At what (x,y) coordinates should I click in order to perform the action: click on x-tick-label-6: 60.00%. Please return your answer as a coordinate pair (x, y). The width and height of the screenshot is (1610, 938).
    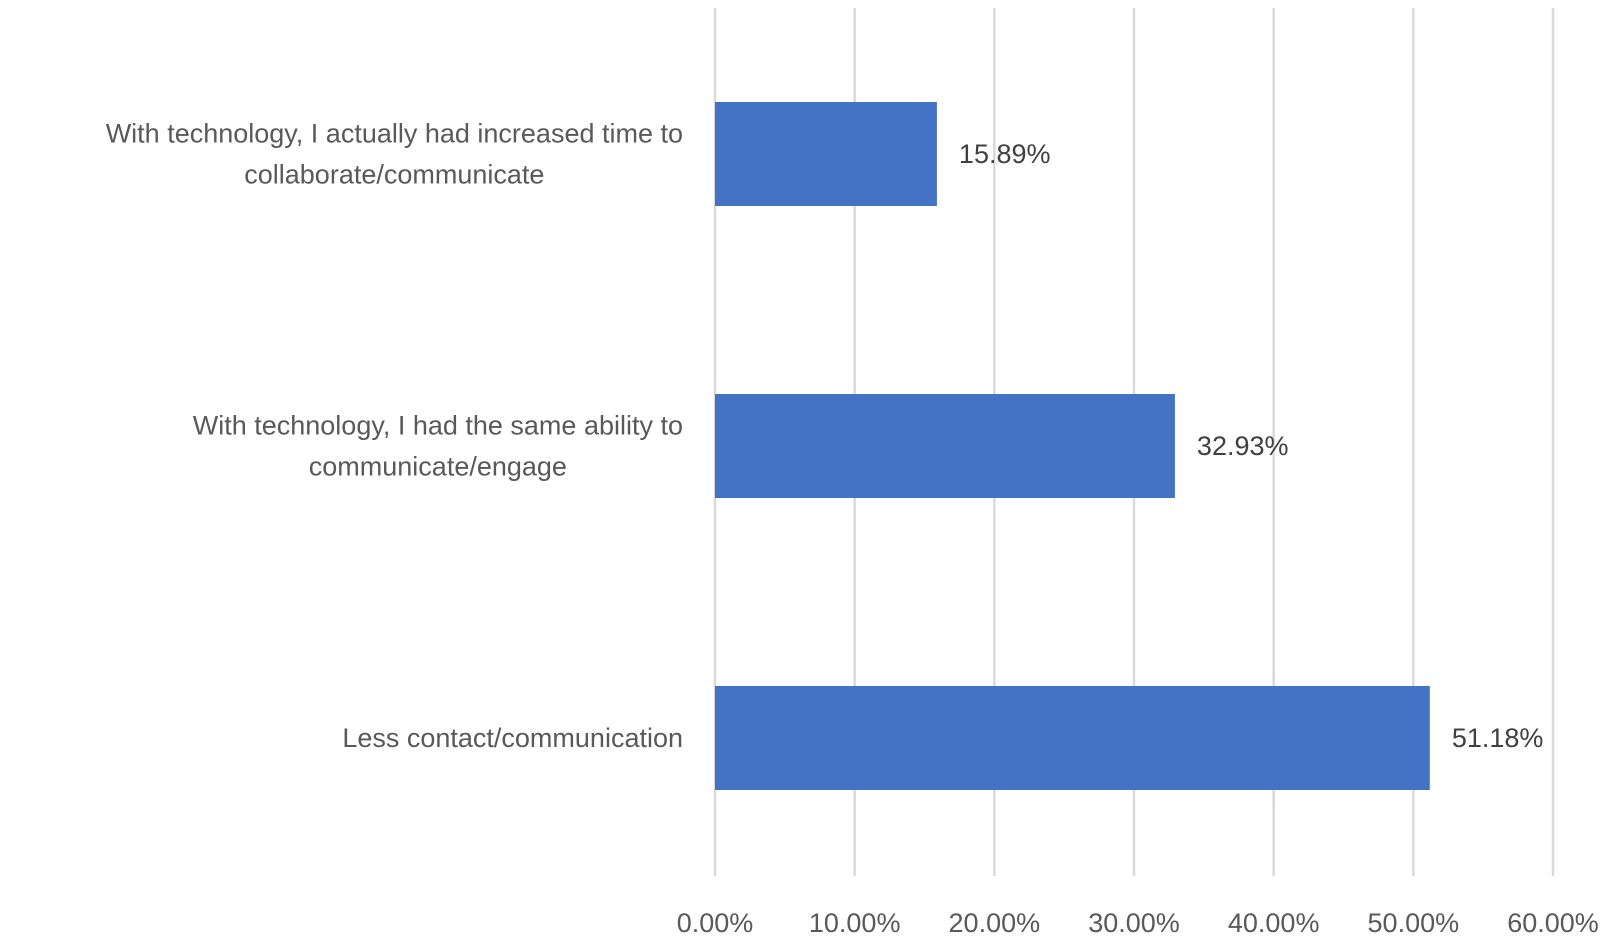
    Looking at the image, I should click on (1553, 923).